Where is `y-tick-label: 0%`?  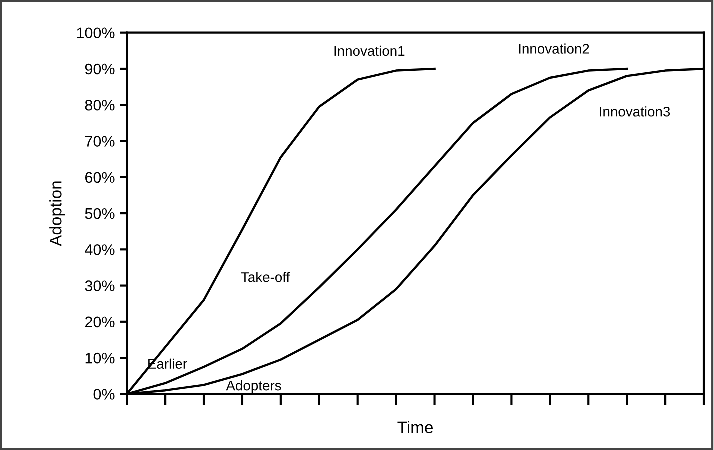
y-tick-label: 0% is located at coordinates (104, 394).